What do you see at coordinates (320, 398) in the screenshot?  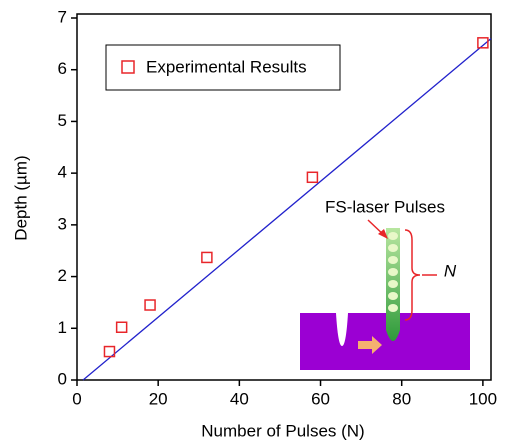 I see `x-tick-label: 60` at bounding box center [320, 398].